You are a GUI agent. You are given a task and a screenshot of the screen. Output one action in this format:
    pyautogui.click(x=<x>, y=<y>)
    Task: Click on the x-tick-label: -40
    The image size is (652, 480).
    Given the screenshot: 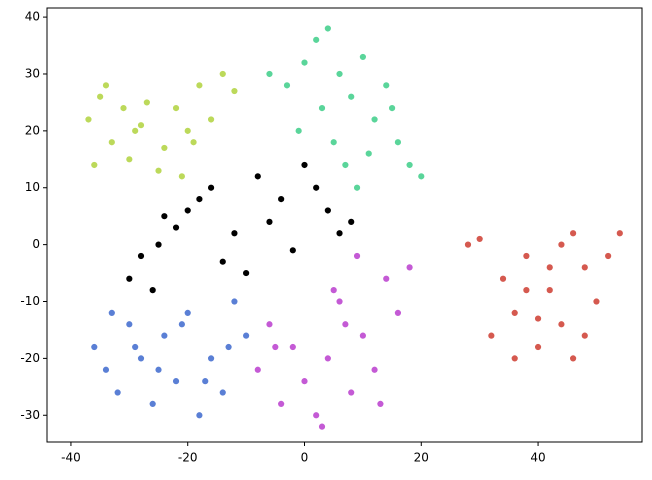 What is the action you would take?
    pyautogui.click(x=71, y=458)
    